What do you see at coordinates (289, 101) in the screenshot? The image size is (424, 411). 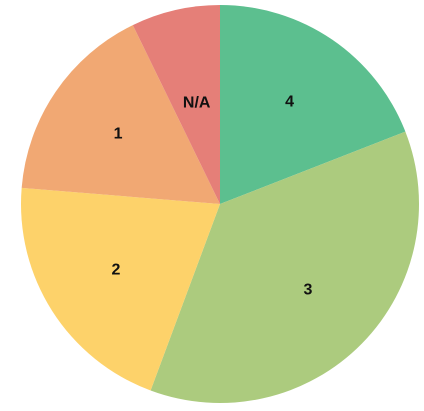 I see `slice-label-4: 4` at bounding box center [289, 101].